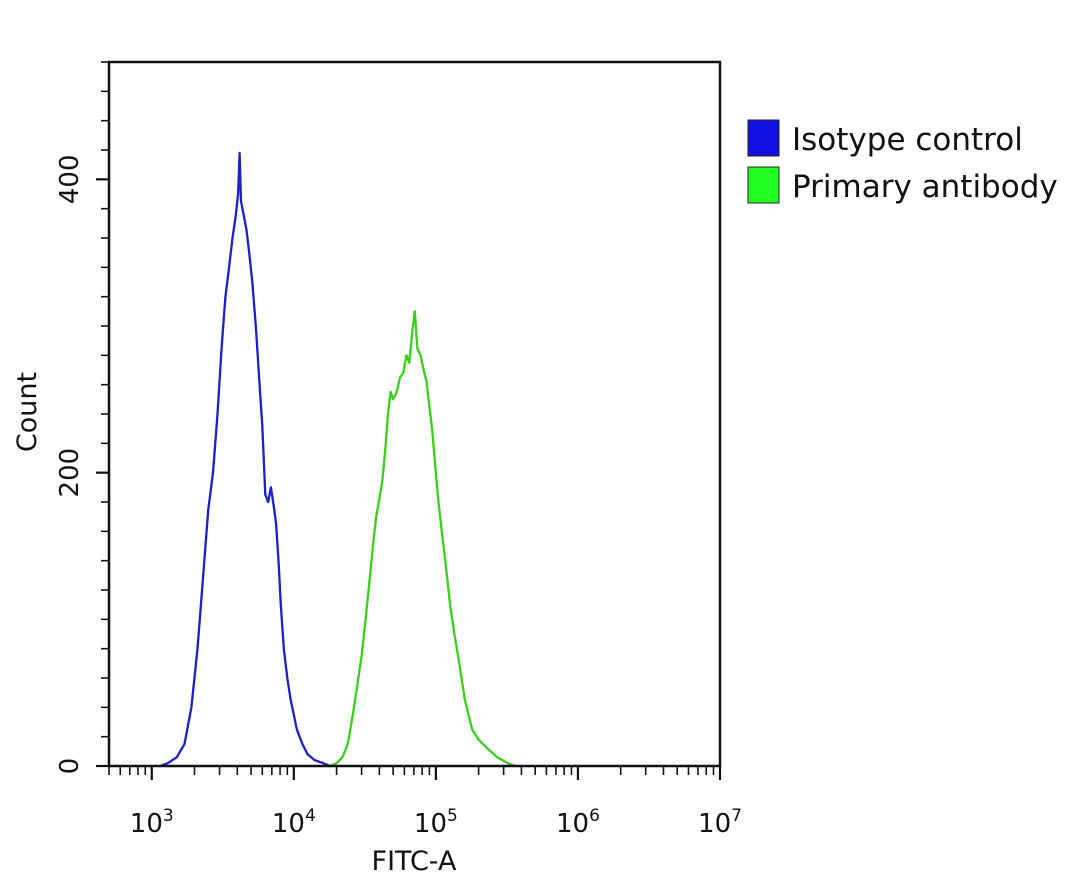 The height and width of the screenshot is (886, 1080). I want to click on y-tick-label: 0, so click(70, 766).